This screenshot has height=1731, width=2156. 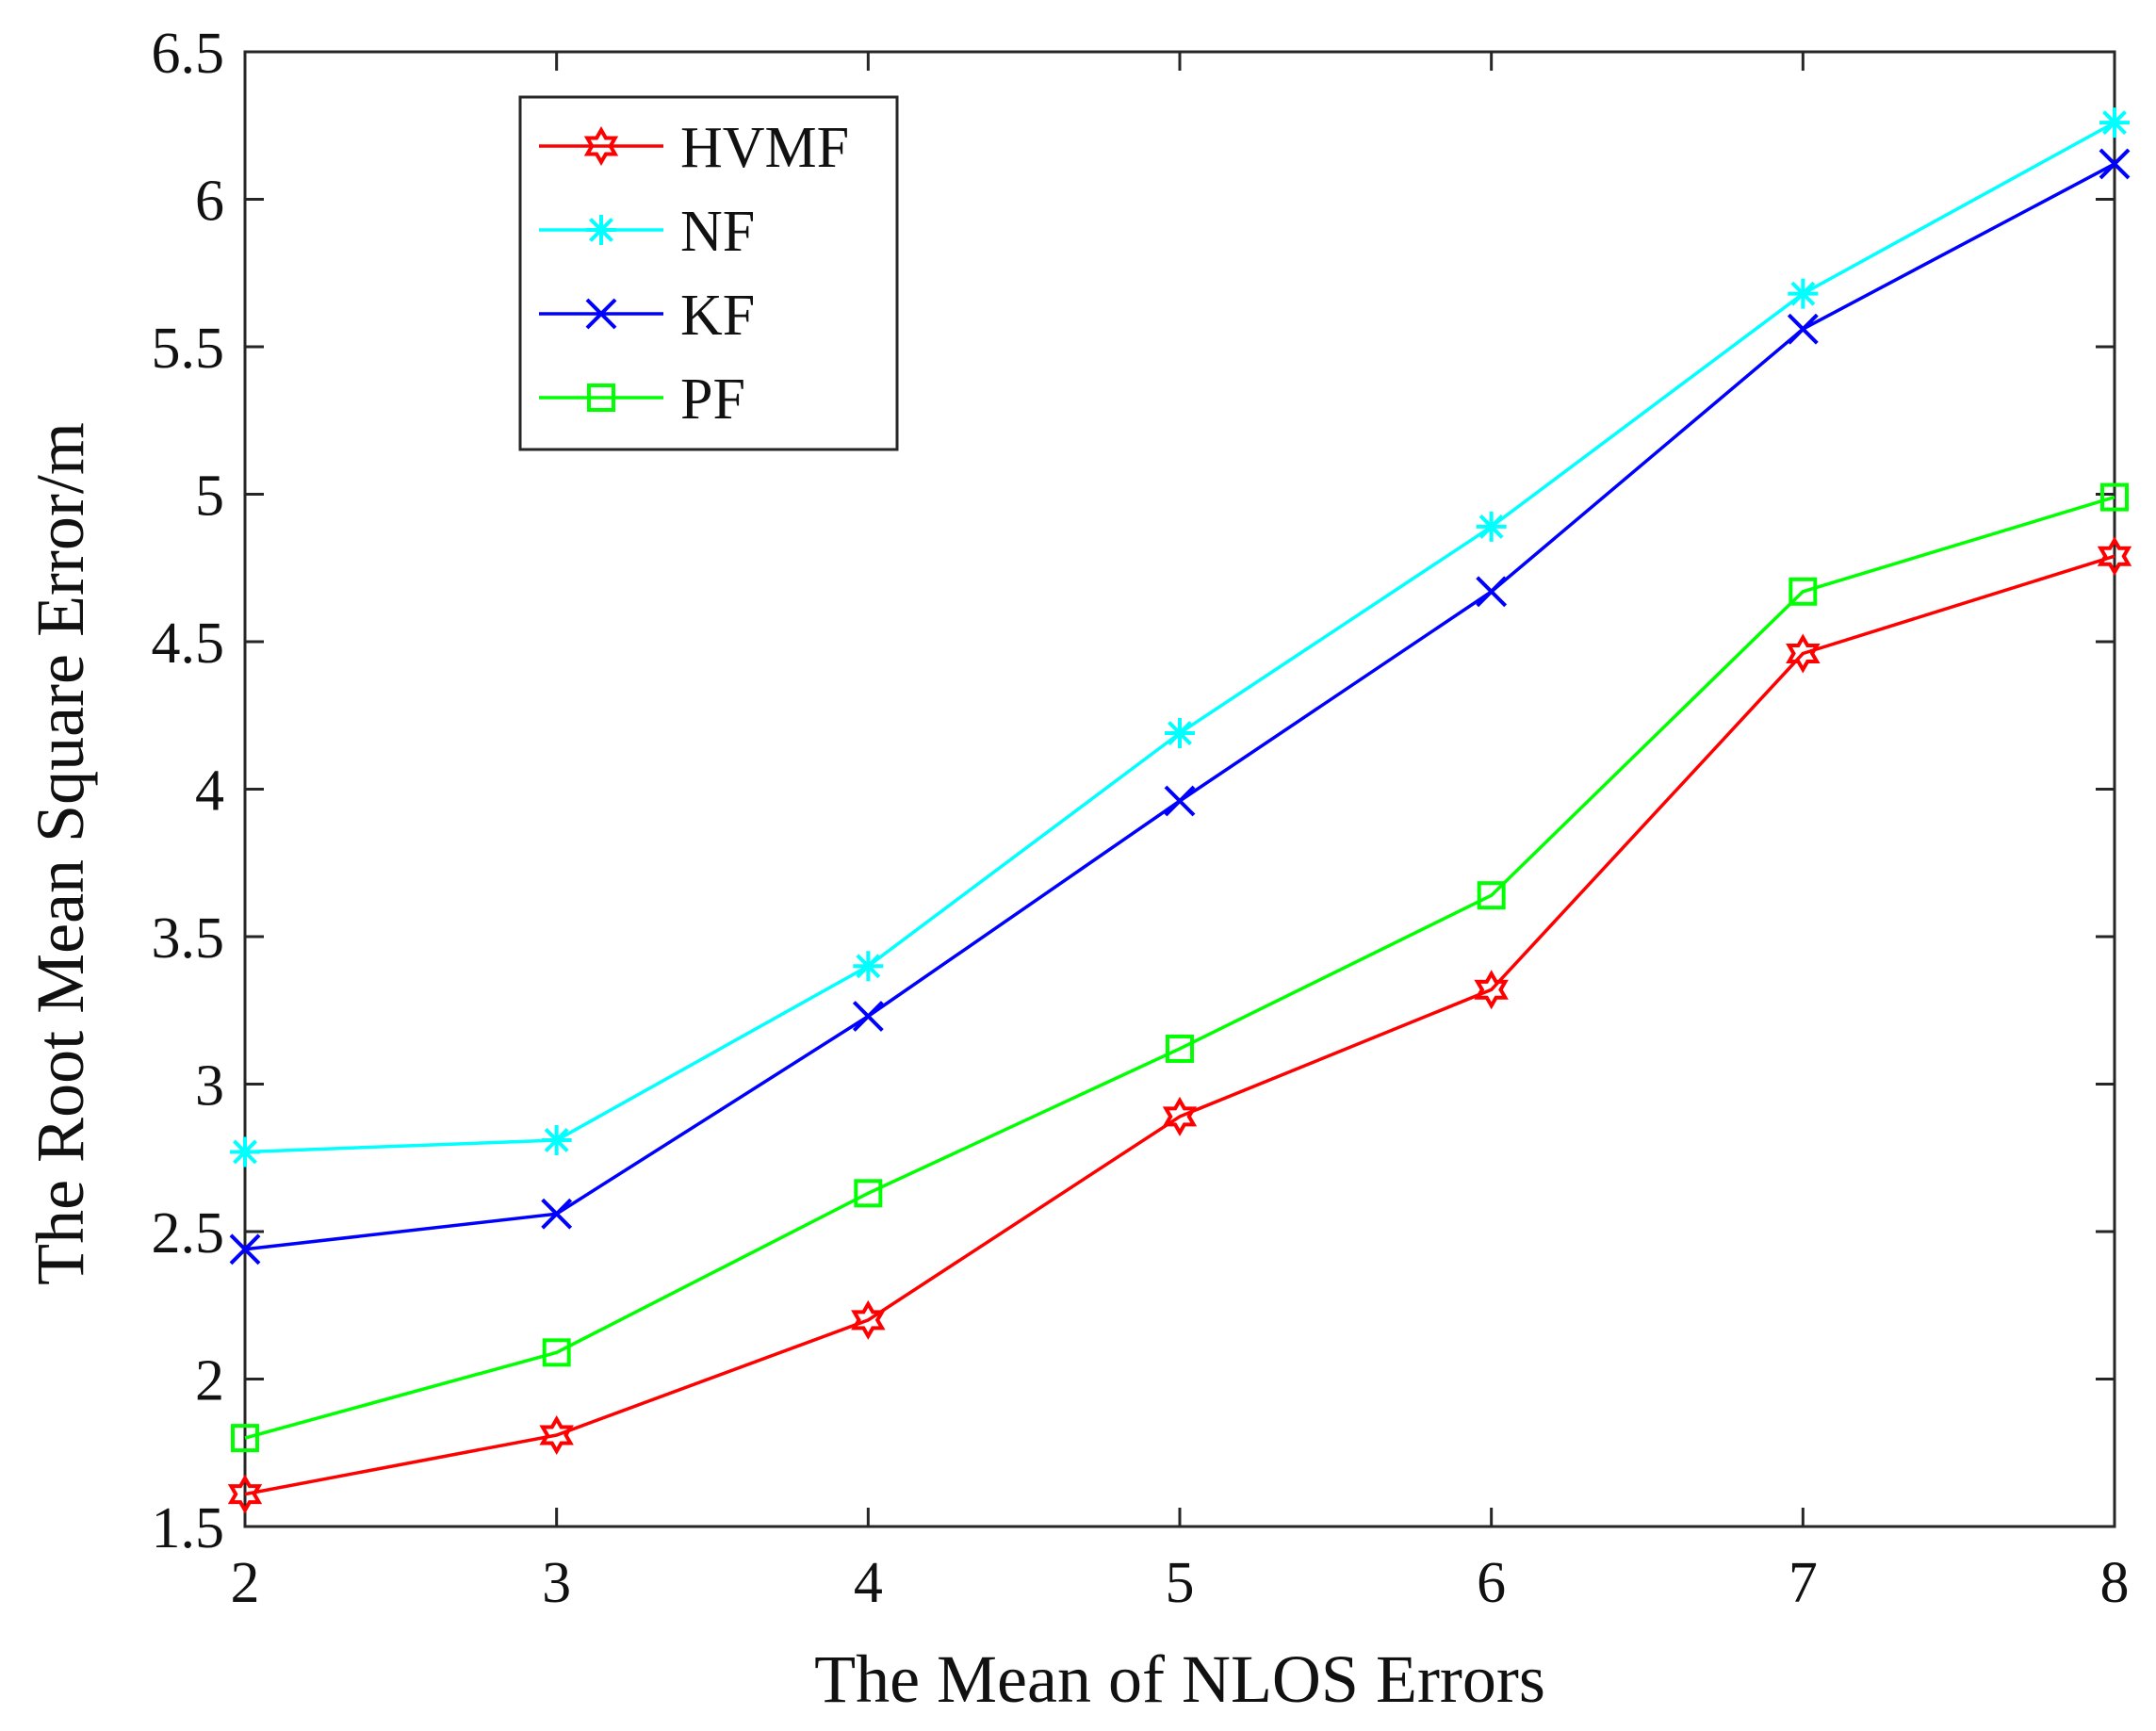 I want to click on legend-box, so click(x=708, y=273).